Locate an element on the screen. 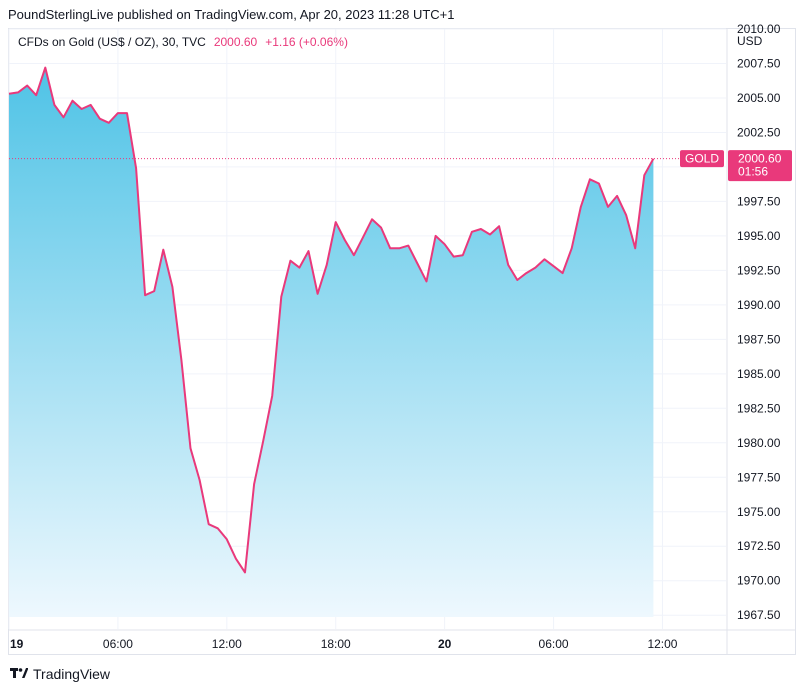 This screenshot has width=808, height=692. y-tick-label: 1987.50 is located at coordinates (759, 339).